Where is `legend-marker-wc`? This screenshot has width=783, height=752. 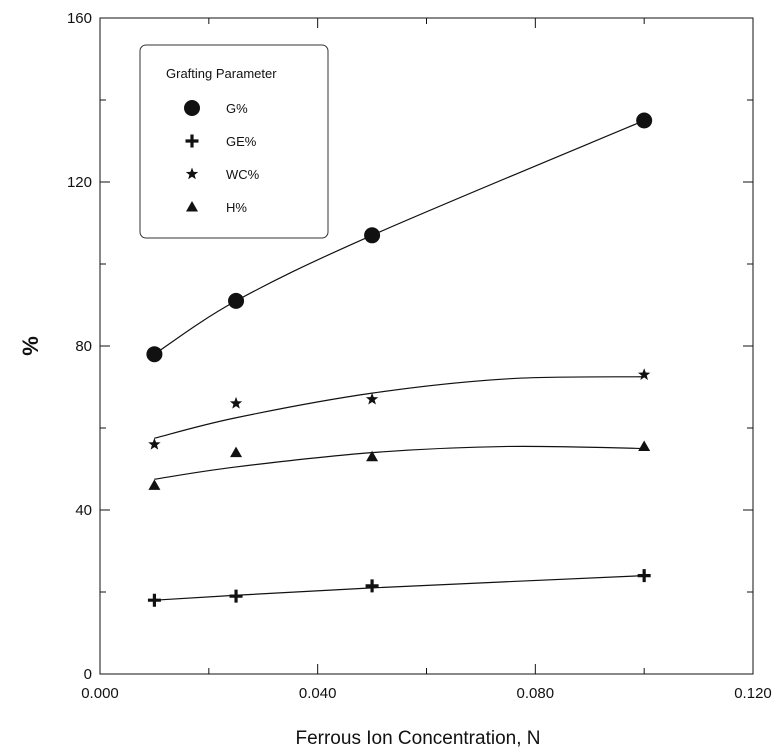
legend-marker-wc is located at coordinates (192, 173).